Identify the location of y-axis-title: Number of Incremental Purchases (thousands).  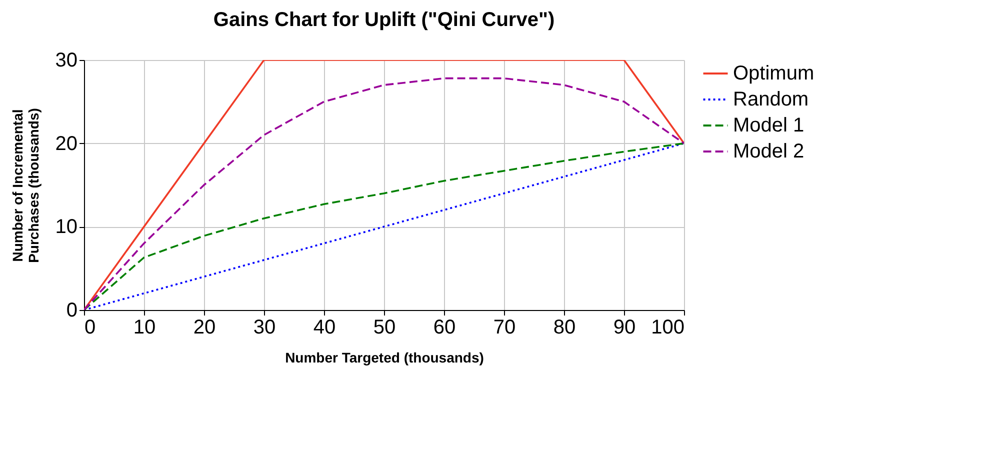
(25, 185).